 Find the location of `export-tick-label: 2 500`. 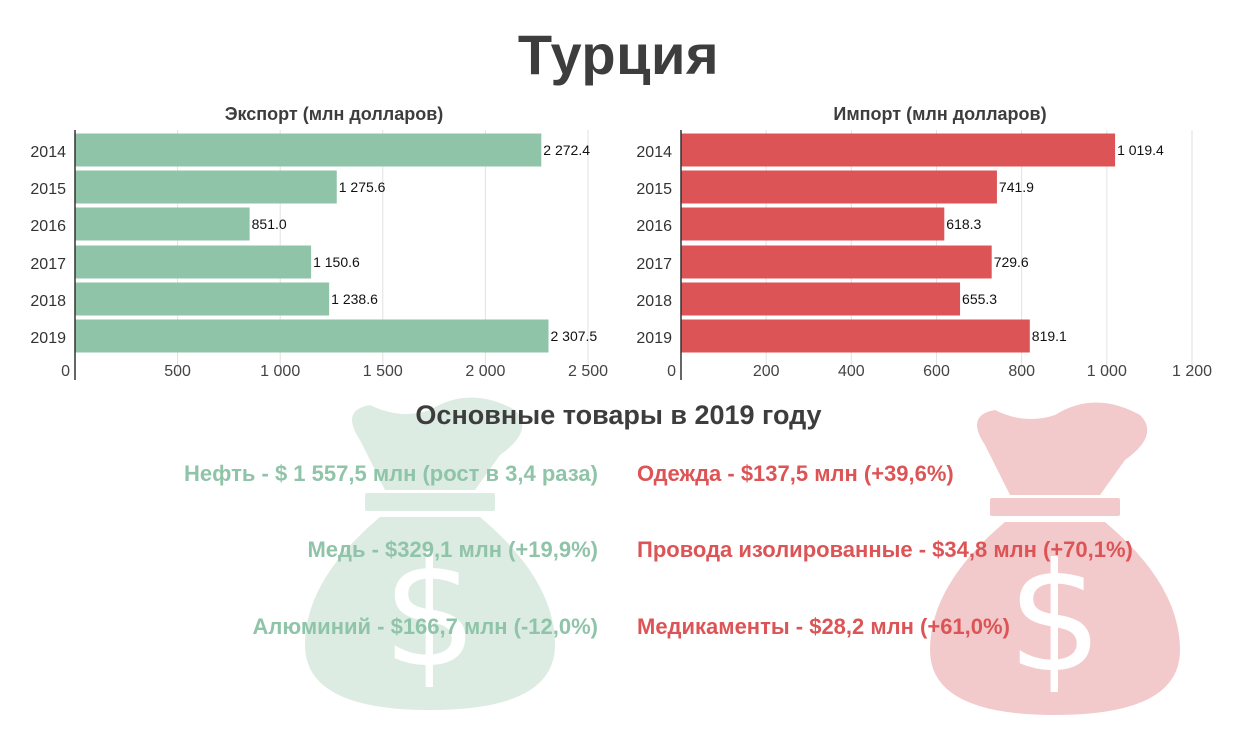

export-tick-label: 2 500 is located at coordinates (588, 371).